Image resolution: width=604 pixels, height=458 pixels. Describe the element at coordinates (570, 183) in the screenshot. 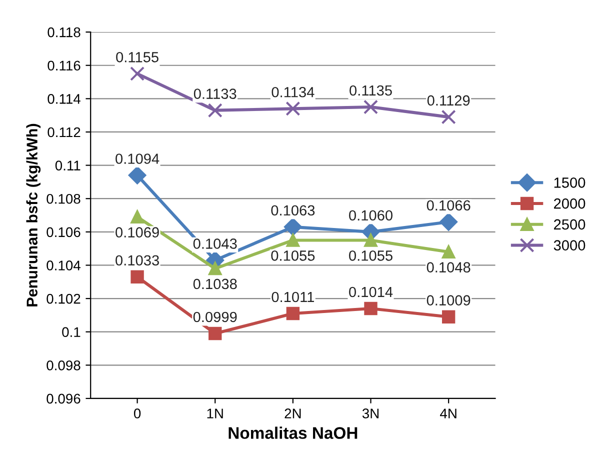

I see `legend-label: 1500` at that location.